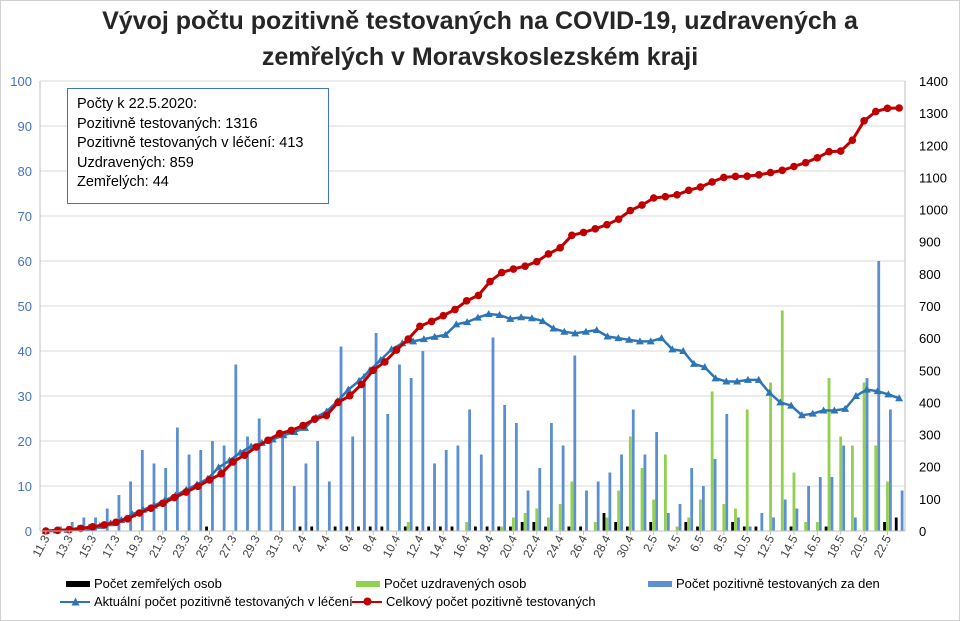  I want to click on x-axis-tick-label: 12.5, so click(765, 546).